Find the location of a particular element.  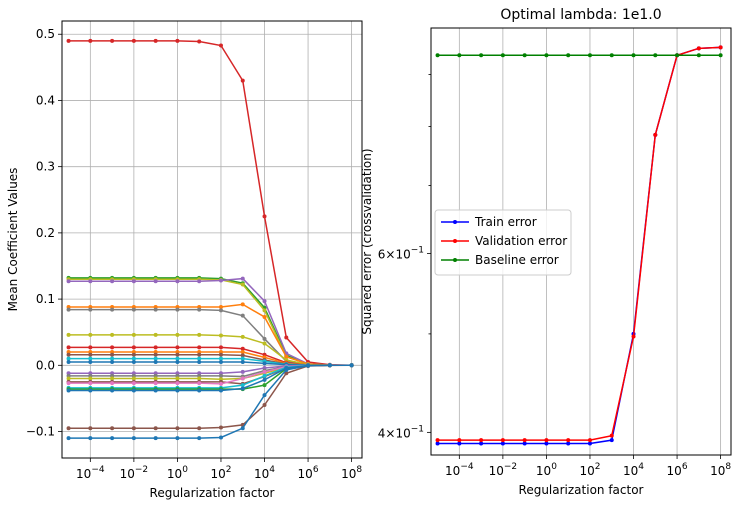

left-x-tick-label: 10⁴ is located at coordinates (264, 473).